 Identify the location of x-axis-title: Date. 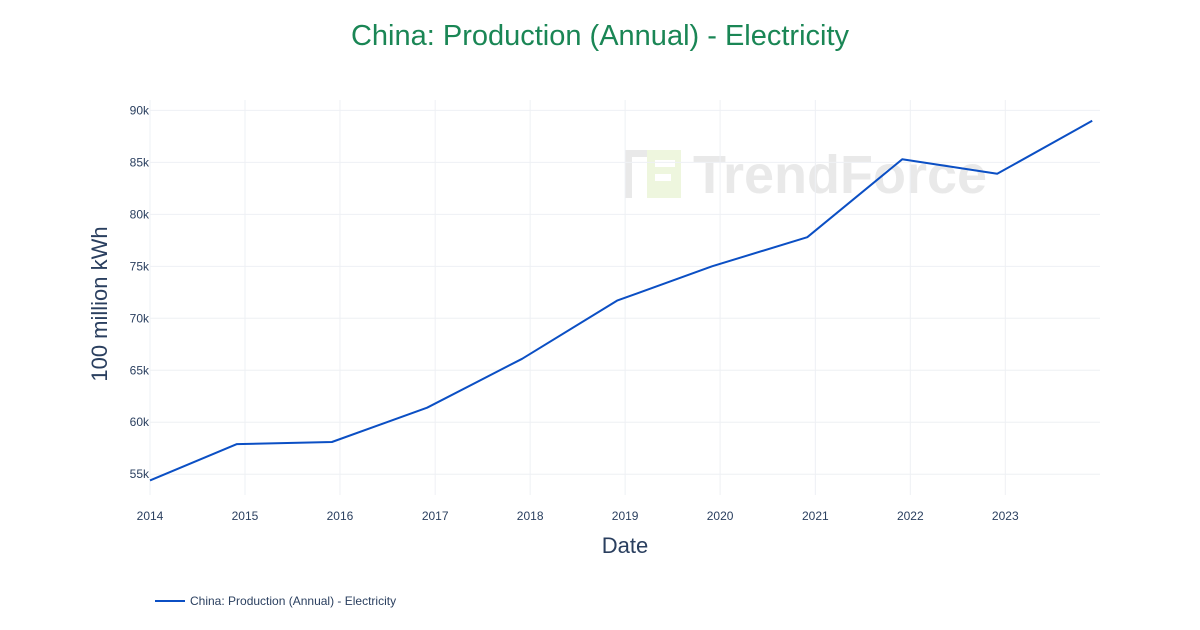
(625, 545).